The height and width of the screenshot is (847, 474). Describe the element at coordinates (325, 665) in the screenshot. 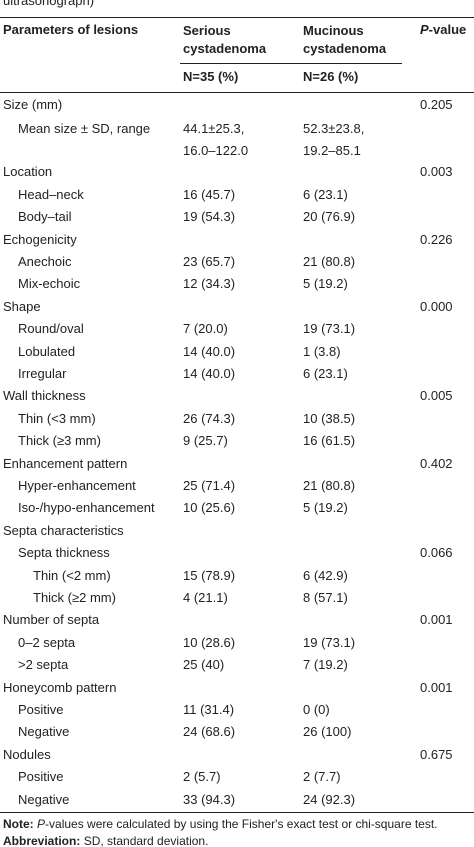

I see `cell: 7 (19.2)` at that location.